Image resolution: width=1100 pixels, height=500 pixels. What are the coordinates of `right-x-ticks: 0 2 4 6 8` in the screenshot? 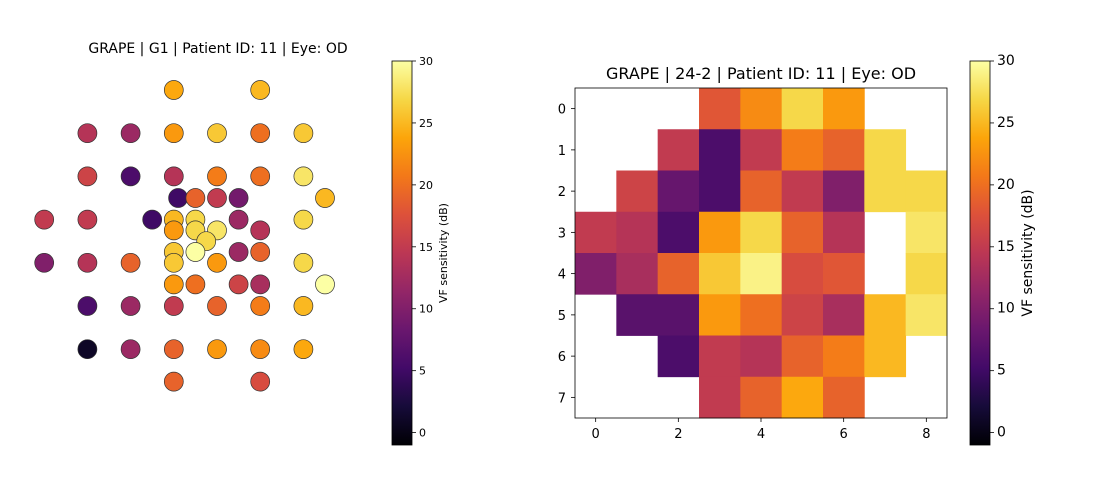 It's located at (761, 430).